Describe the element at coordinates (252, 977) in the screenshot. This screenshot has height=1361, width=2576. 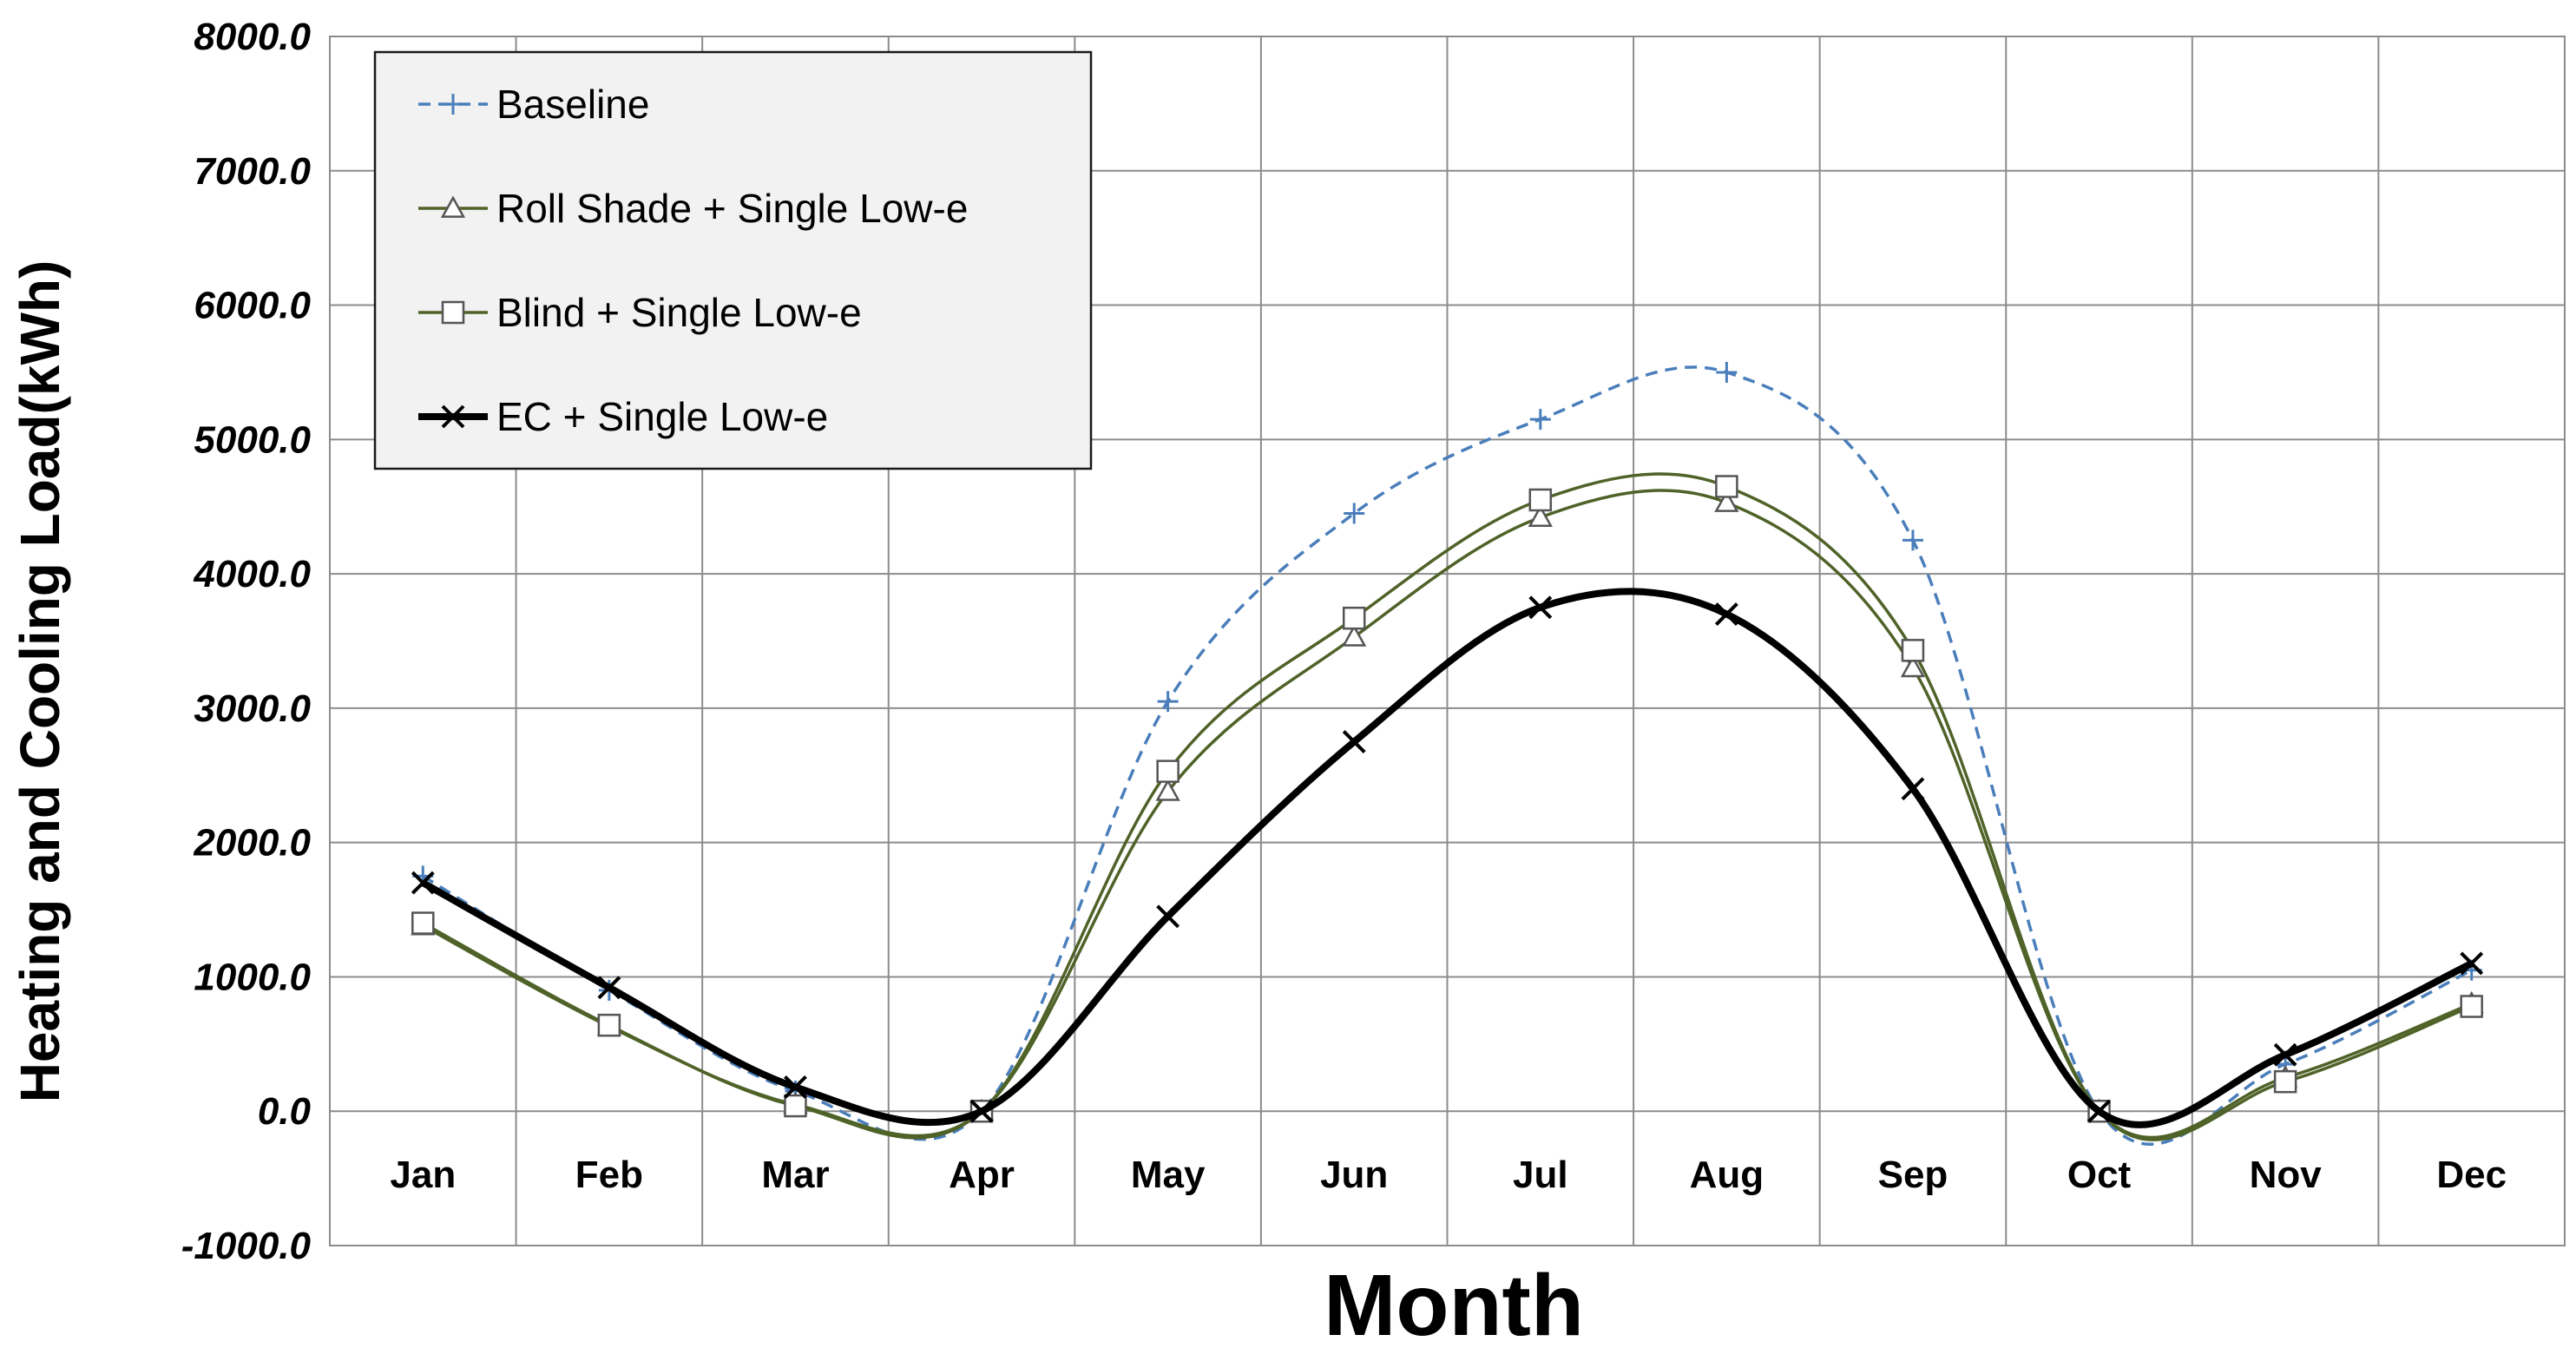
I see `y-tick-label: 1000.0` at that location.